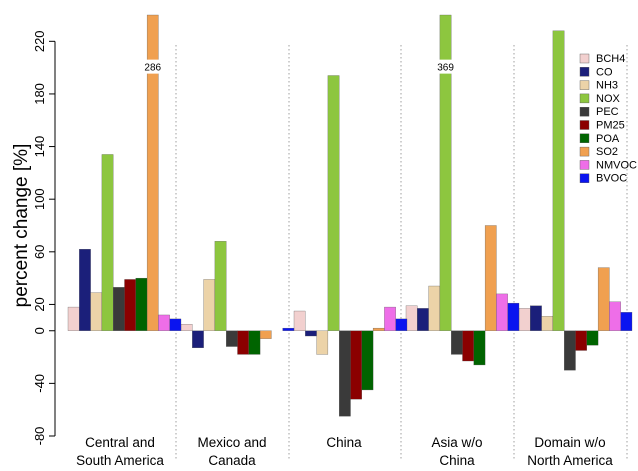 The width and height of the screenshot is (638, 471). What do you see at coordinates (39, 147) in the screenshot?
I see `y-tick-label: 140` at bounding box center [39, 147].